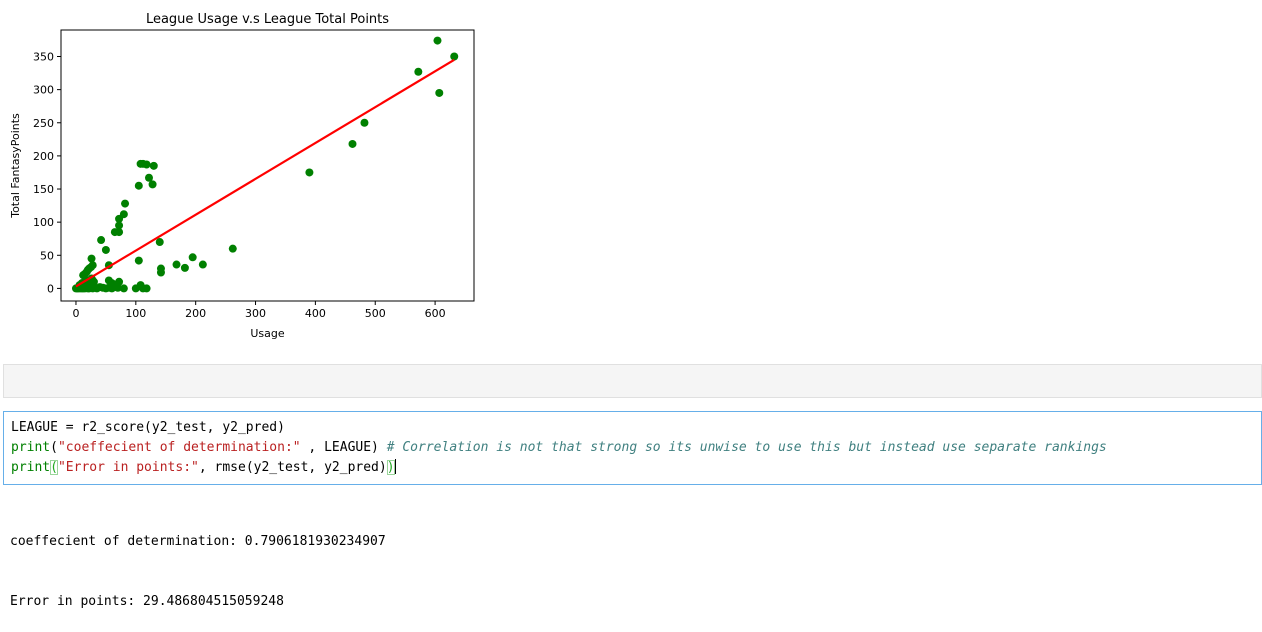  Describe the element at coordinates (375, 313) in the screenshot. I see `x-tick-label: 500` at that location.